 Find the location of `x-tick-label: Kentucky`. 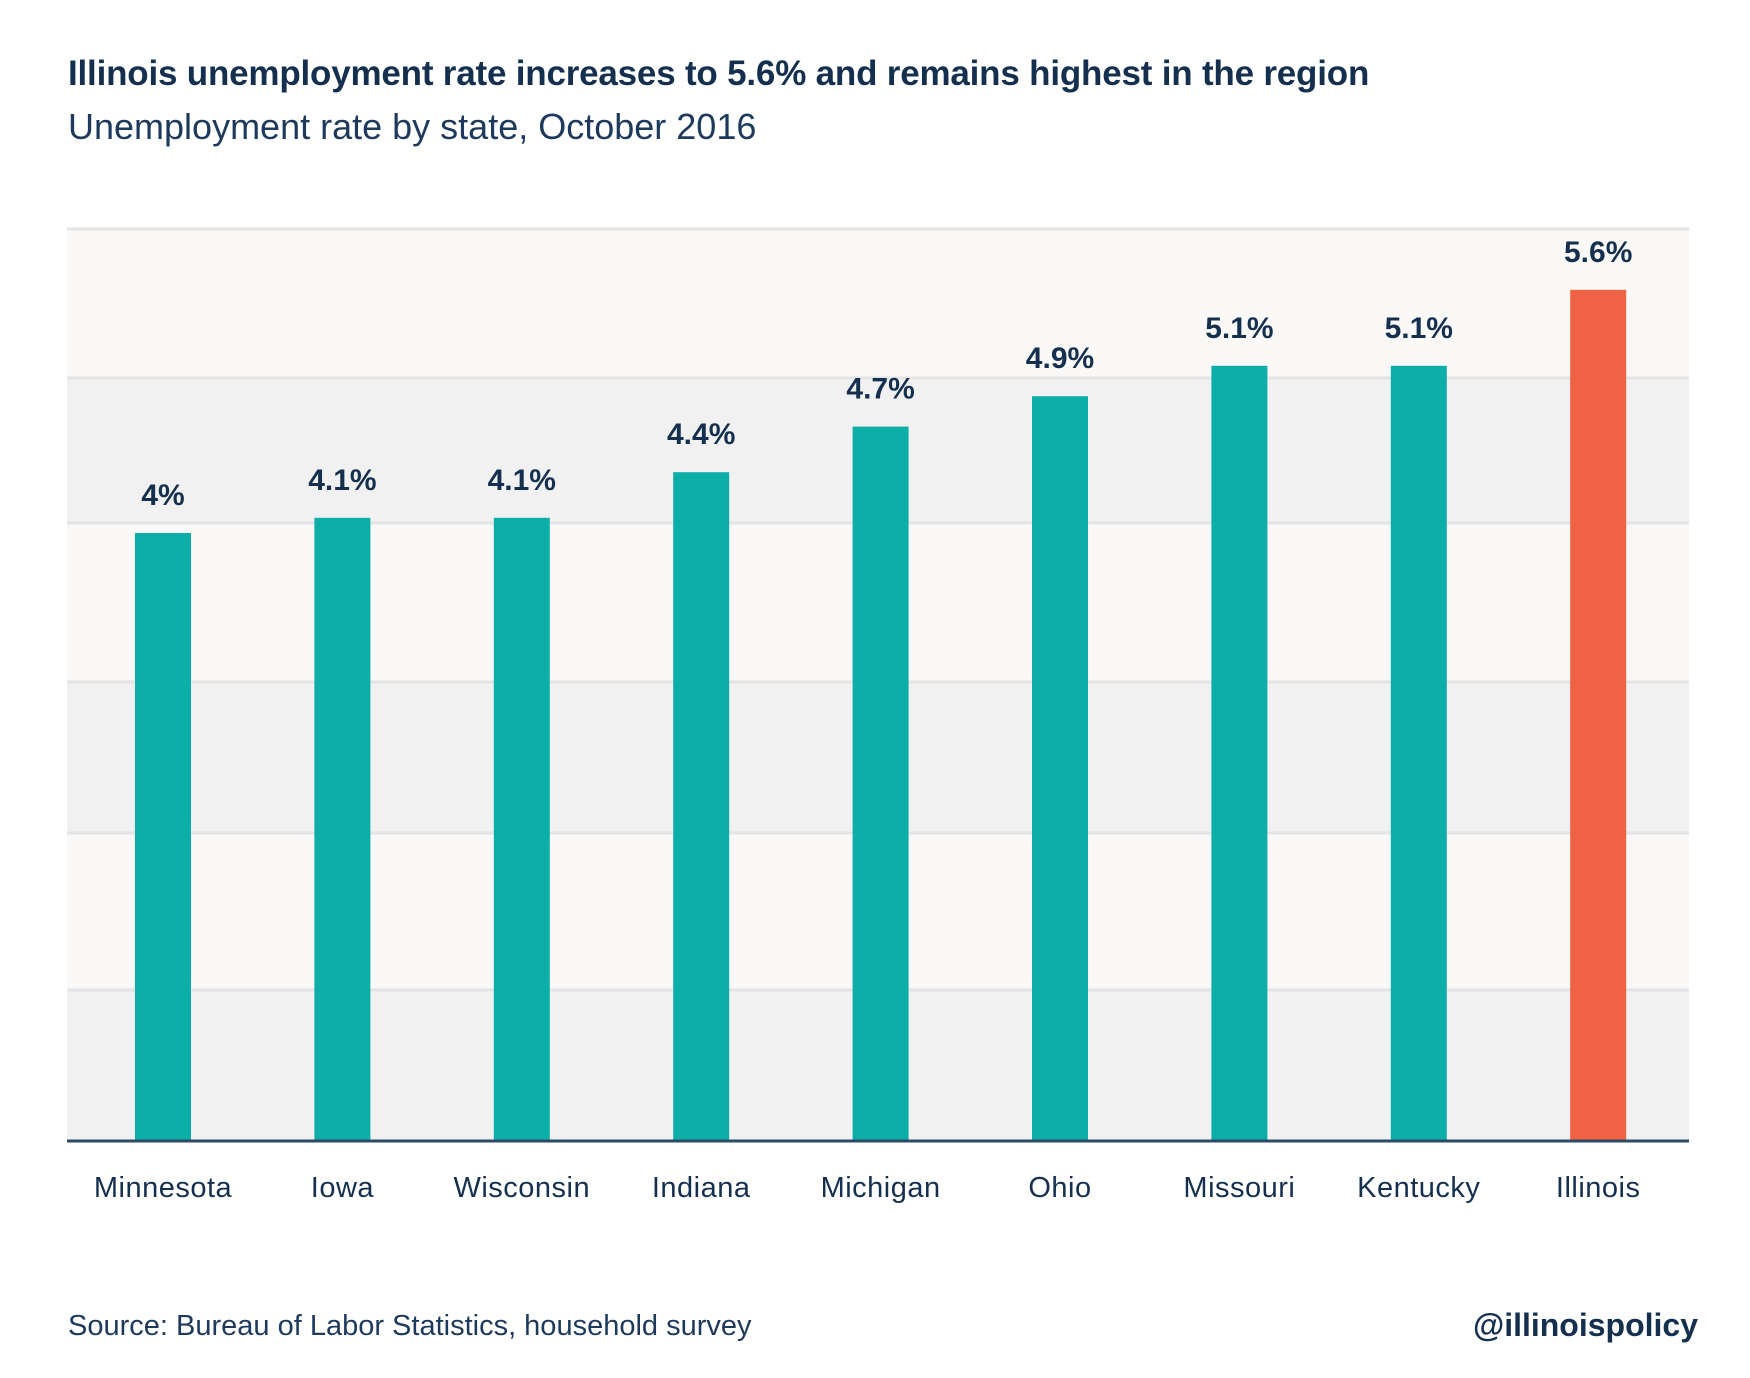

x-tick-label: Kentucky is located at coordinates (1418, 1188).